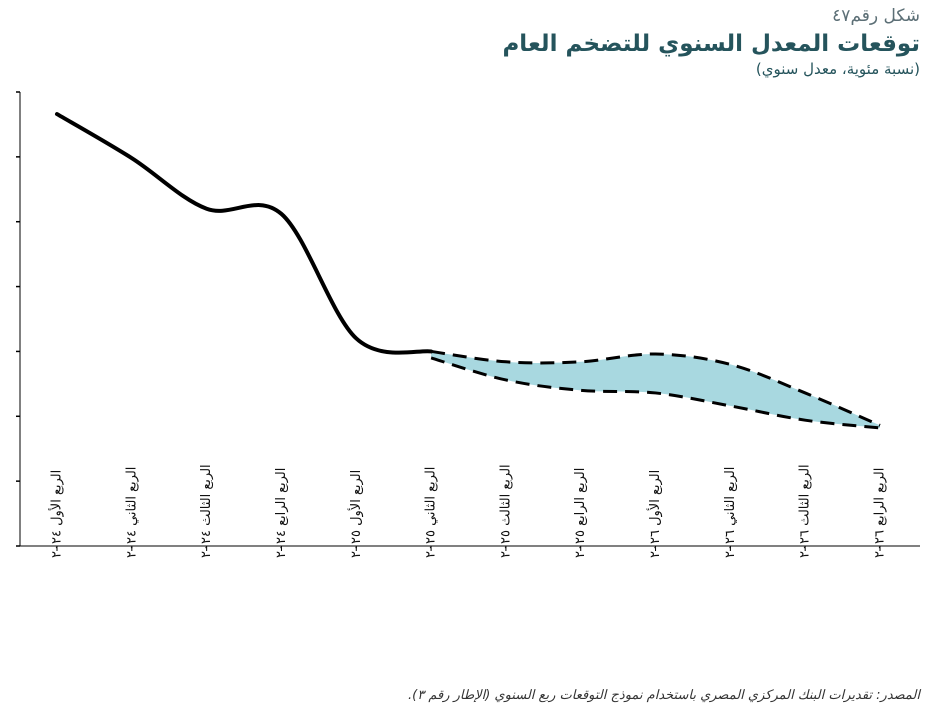  What do you see at coordinates (355, 514) in the screenshot?
I see `x-tick-label: الربع الأول ٢٠٢٥` at bounding box center [355, 514].